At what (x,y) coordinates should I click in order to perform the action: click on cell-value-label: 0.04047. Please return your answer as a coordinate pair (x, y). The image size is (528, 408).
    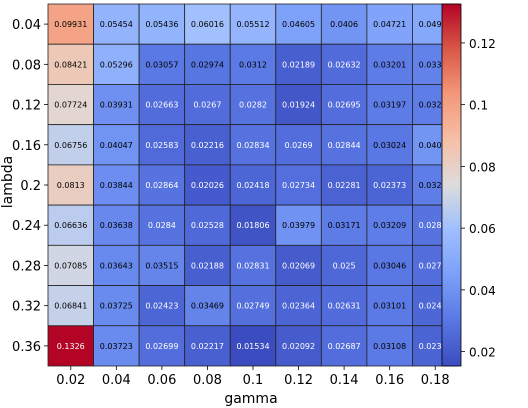
    Looking at the image, I should click on (116, 145).